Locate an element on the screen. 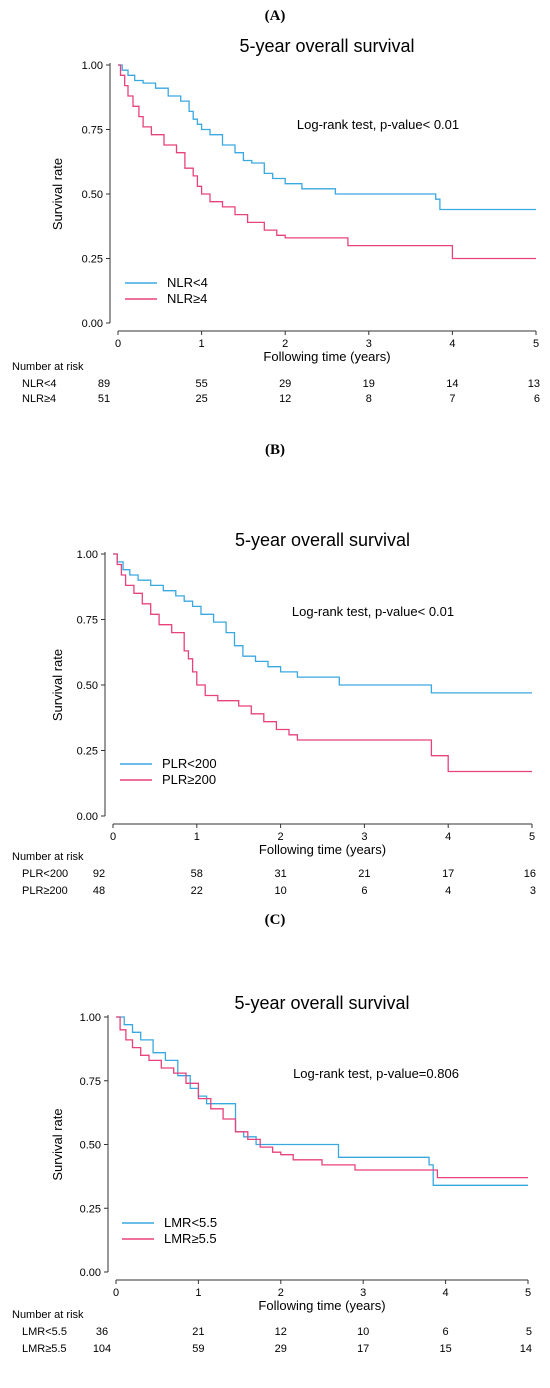  log-rank-annotation: Log-rank test, p-value=0.806 is located at coordinates (376, 1073).